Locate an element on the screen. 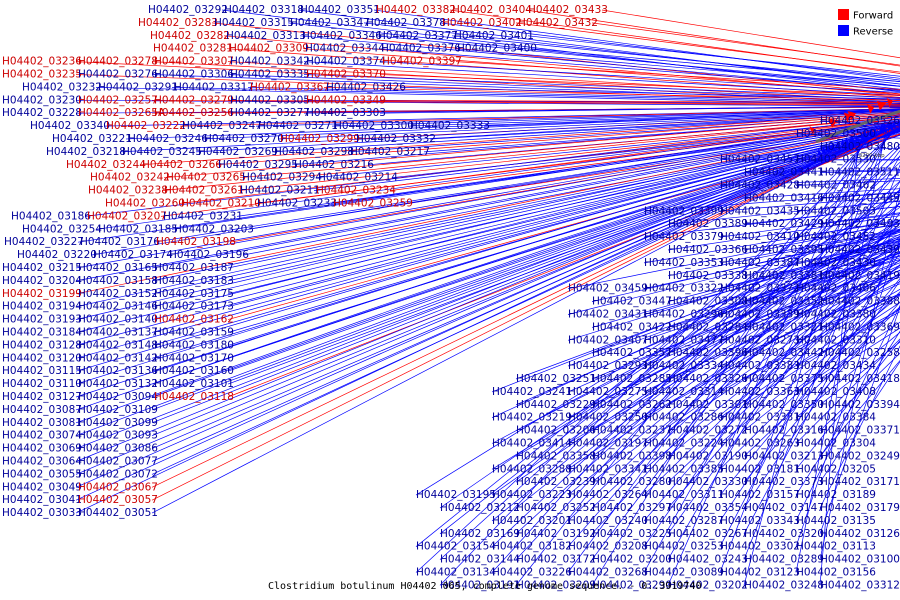 This screenshot has width=900, height=600. gene-label: H04402_03214 is located at coordinates (358, 178).